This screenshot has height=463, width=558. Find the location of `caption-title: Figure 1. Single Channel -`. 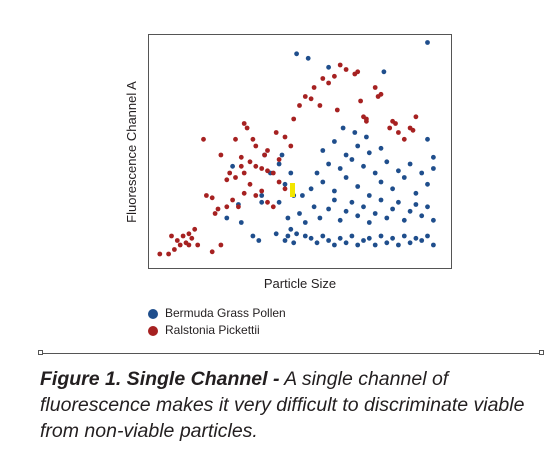

caption-title: Figure 1. Single Channel - is located at coordinates (160, 379).